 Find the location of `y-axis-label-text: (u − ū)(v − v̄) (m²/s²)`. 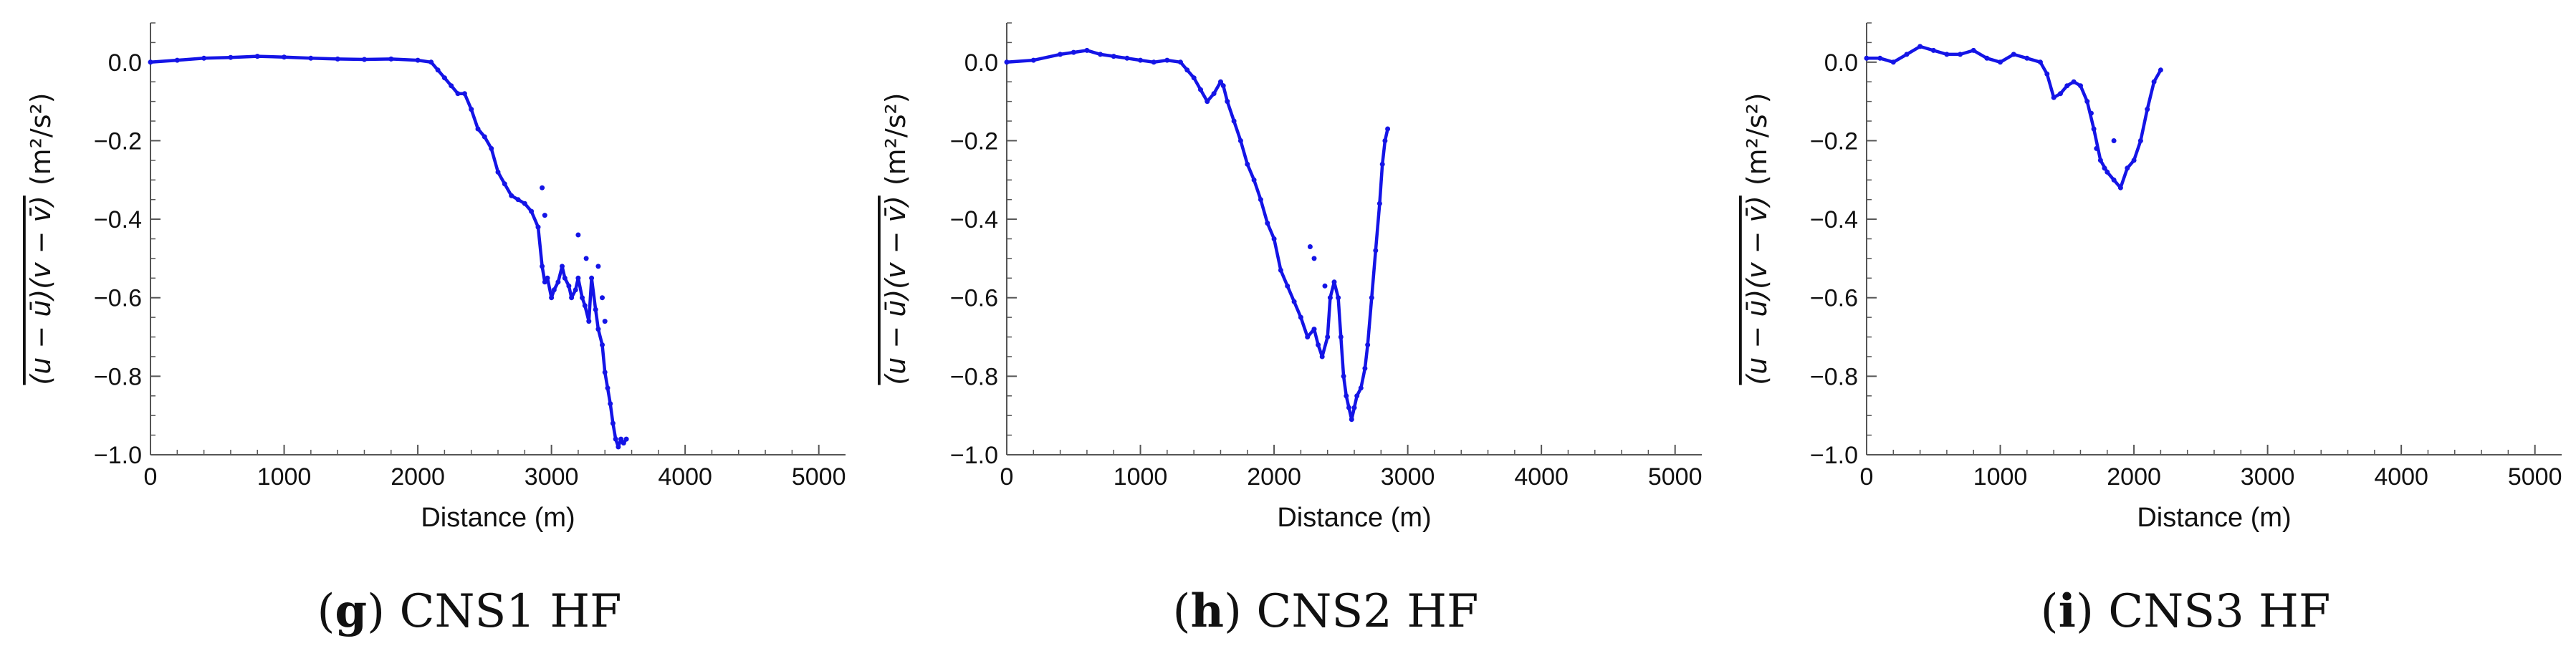

y-axis-label-text: (u − ū)(v − v̄) (m²/s²) is located at coordinates (1757, 238).